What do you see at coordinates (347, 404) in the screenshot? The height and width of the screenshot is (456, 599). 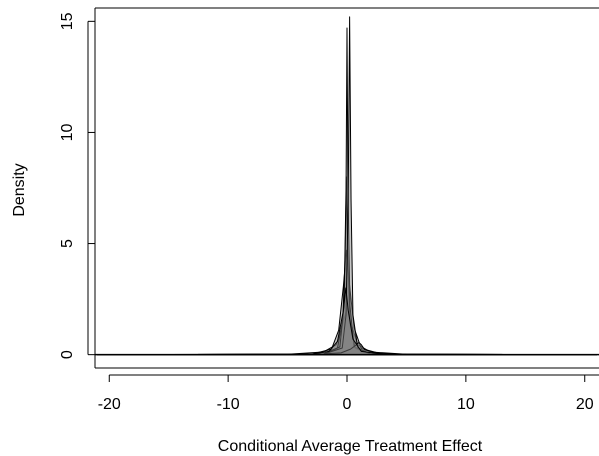 I see `x-tick-label: 0` at bounding box center [347, 404].